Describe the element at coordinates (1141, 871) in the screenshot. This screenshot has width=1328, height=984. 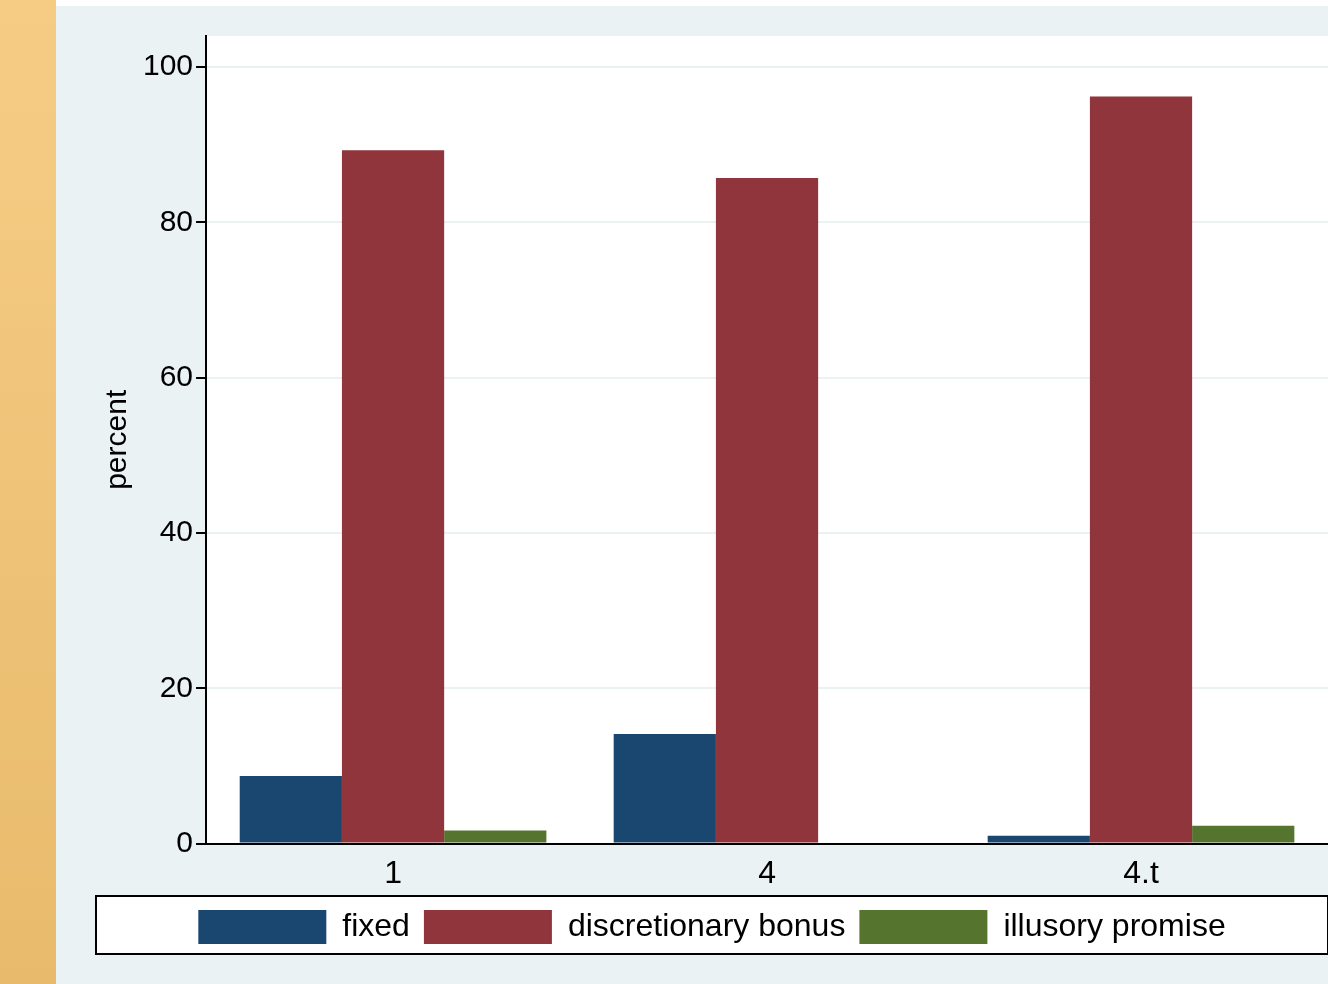
I see `x-tick-label: 4.t` at that location.